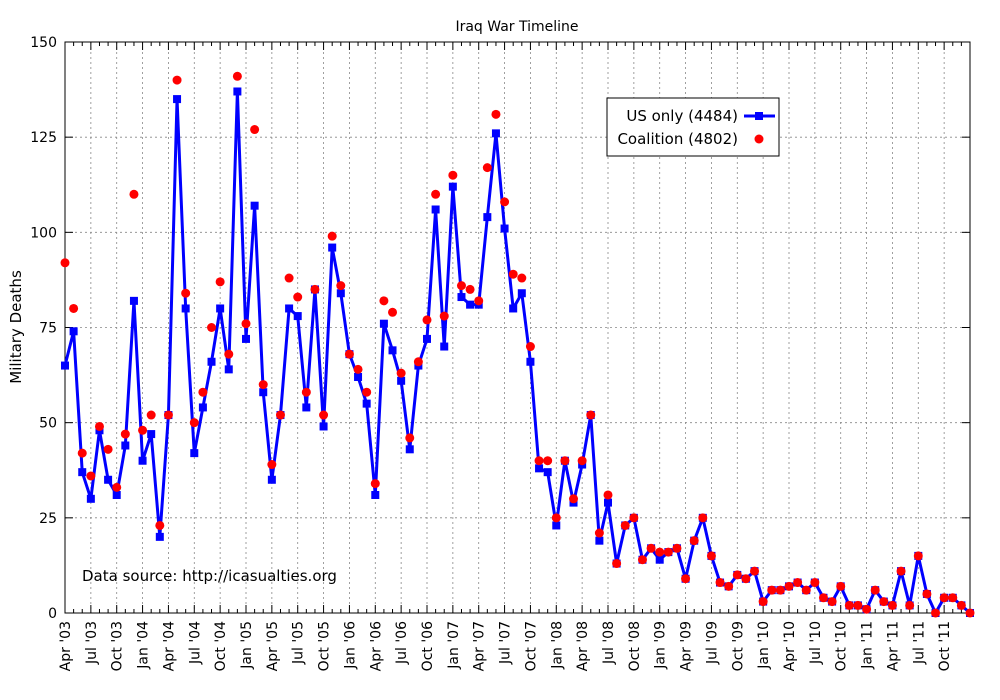 The width and height of the screenshot is (1000, 700). I want to click on x-tick-label: Apr '05, so click(273, 646).